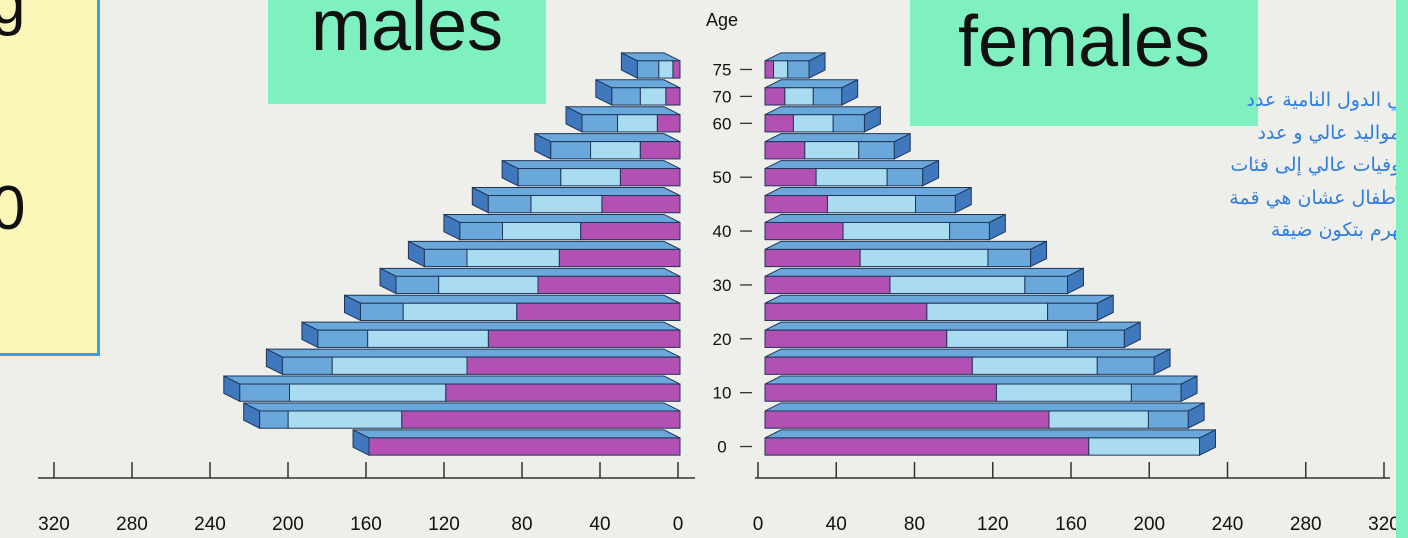 This screenshot has width=1408, height=538. Describe the element at coordinates (1084, 42) in the screenshot. I see `females-label: females` at that location.